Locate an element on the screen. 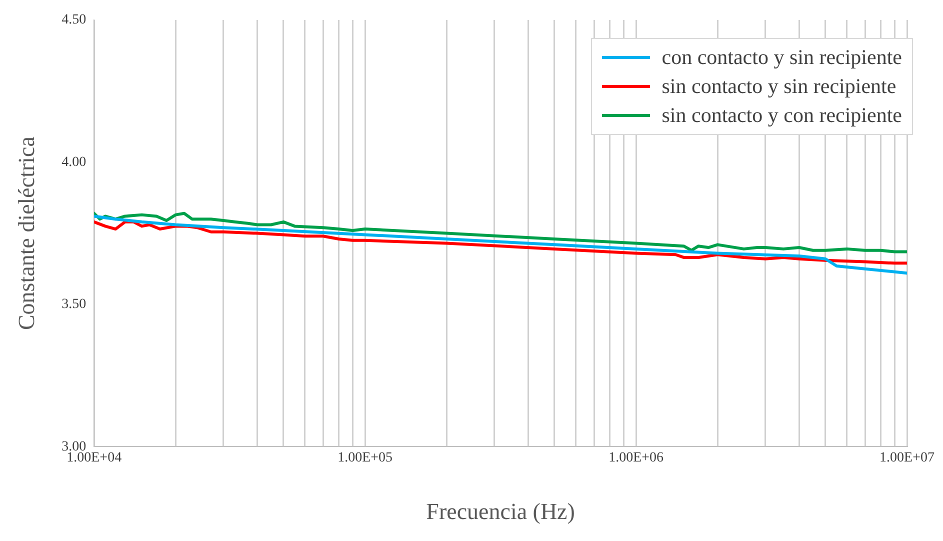 The width and height of the screenshot is (943, 541). legend-label: sin contacto y con recipiente is located at coordinates (782, 115).